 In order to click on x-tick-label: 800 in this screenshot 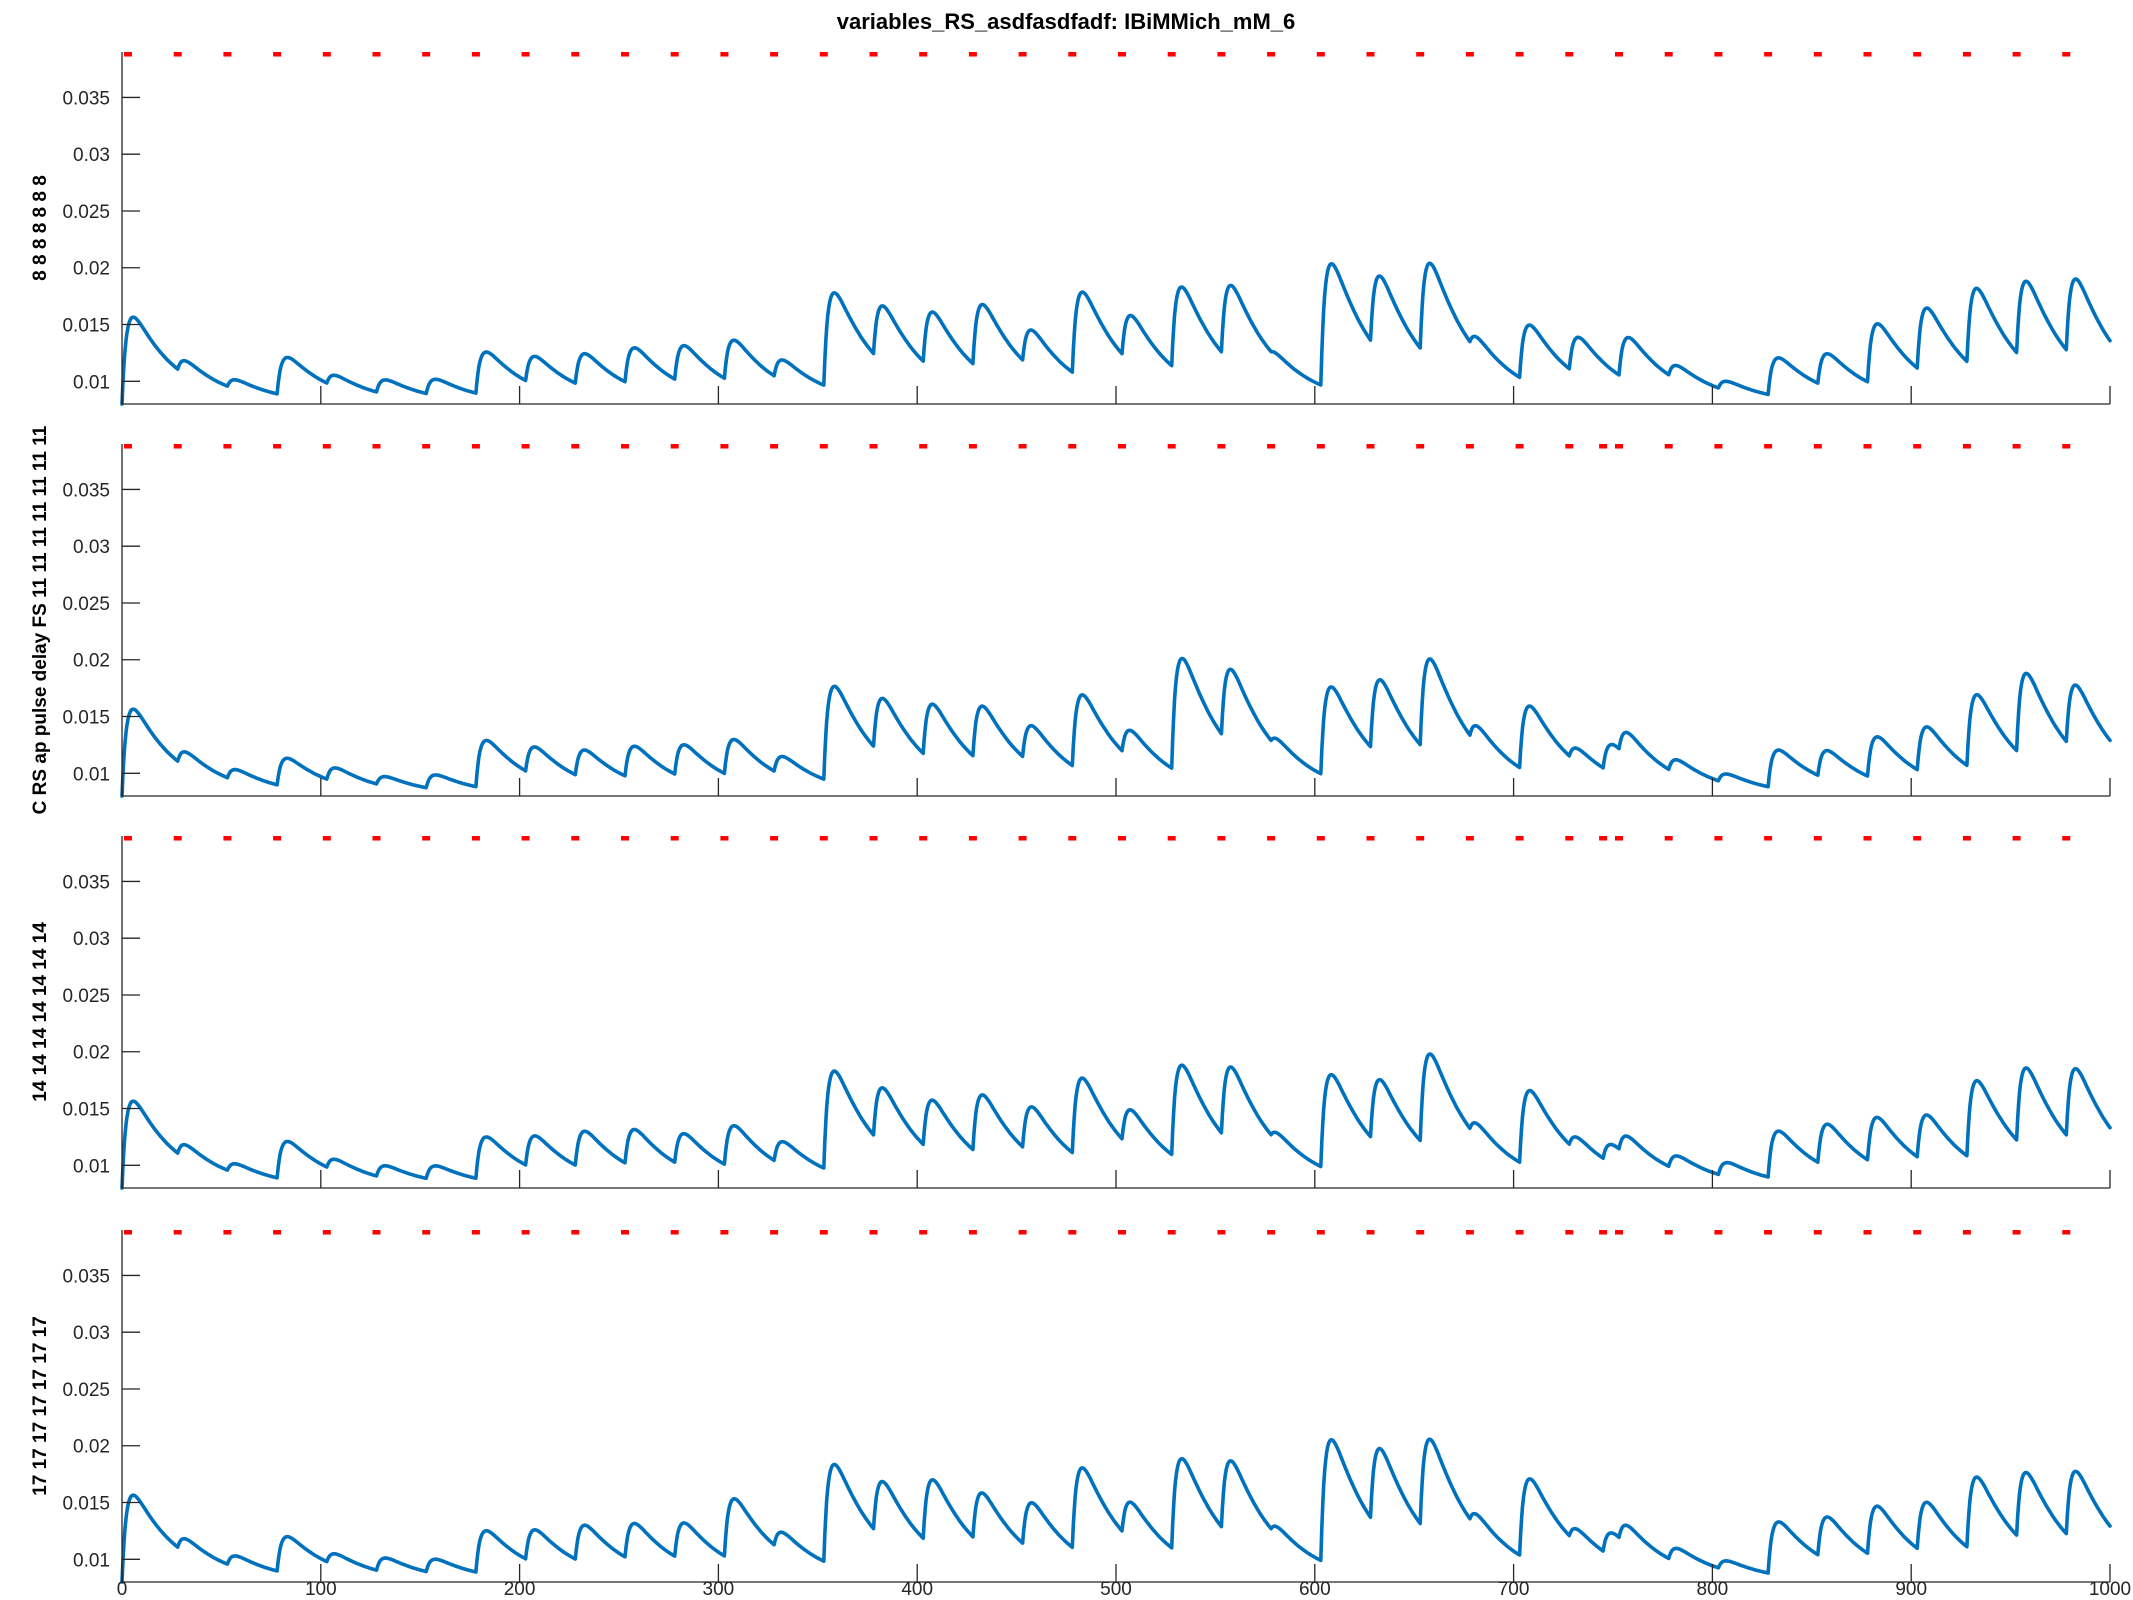, I will do `click(1713, 1589)`.